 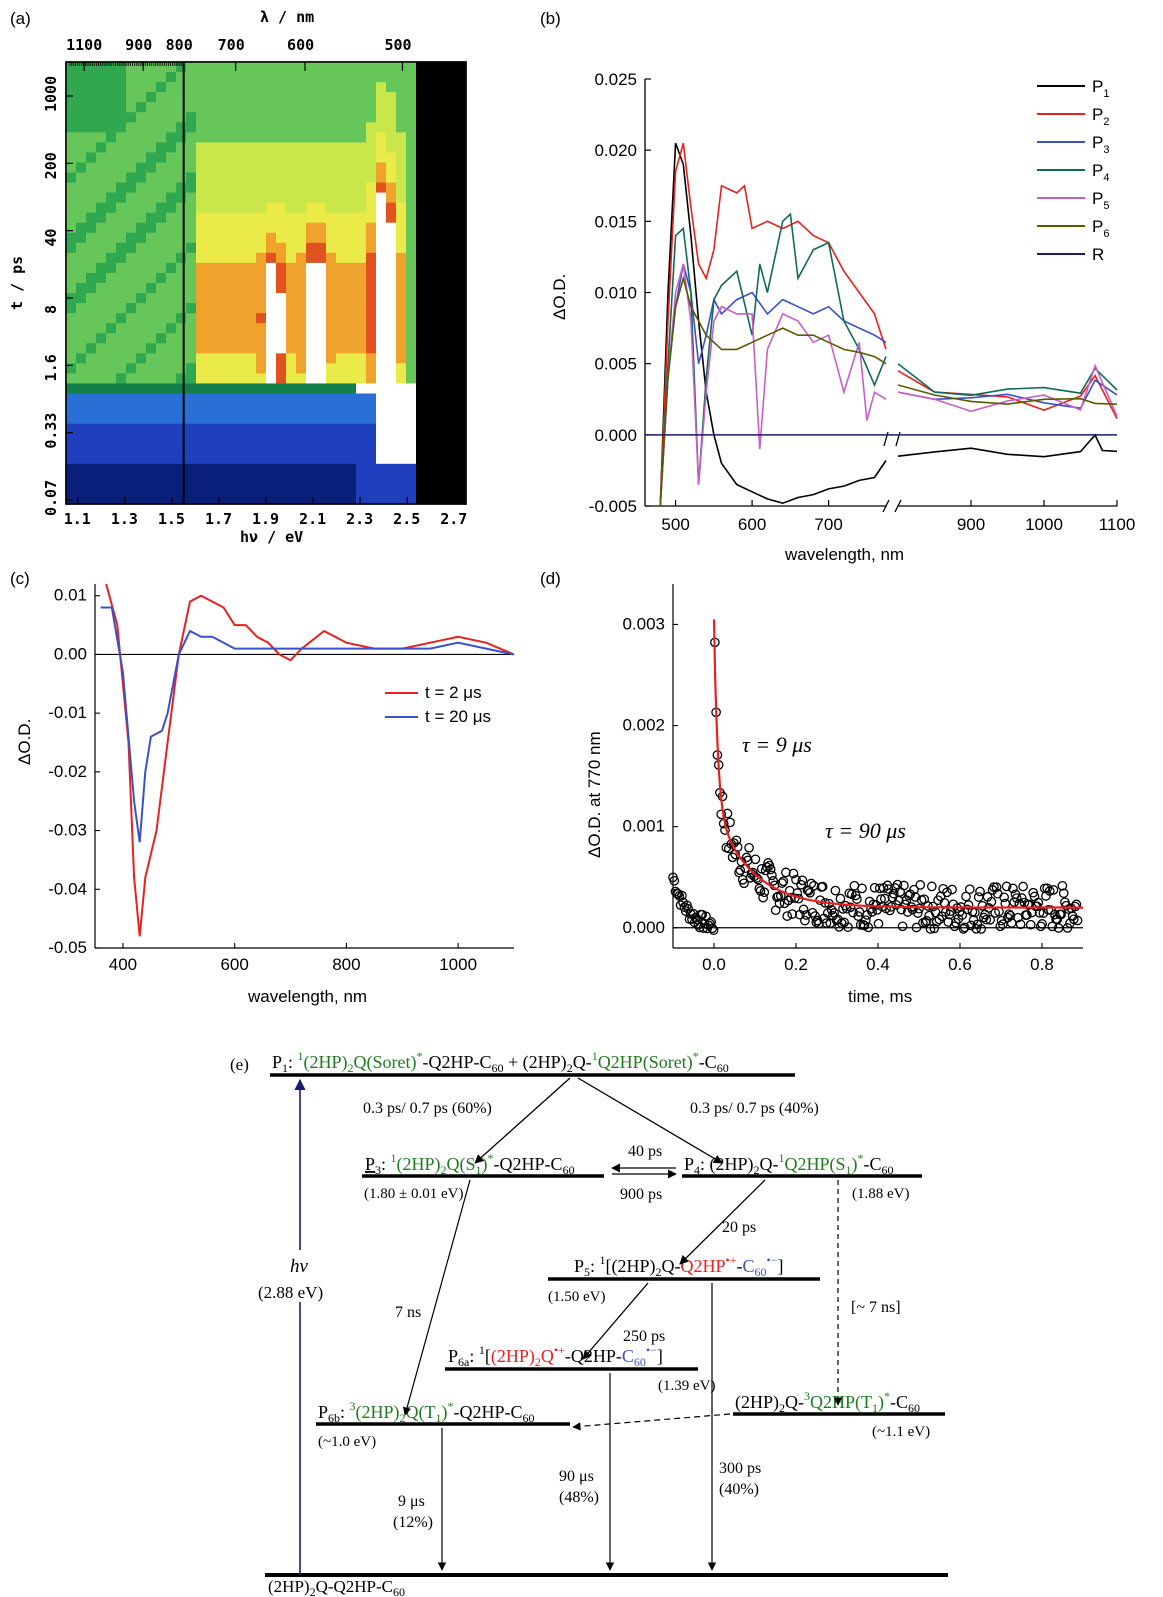 I want to click on x-tick-label: 0.2, so click(x=796, y=964).